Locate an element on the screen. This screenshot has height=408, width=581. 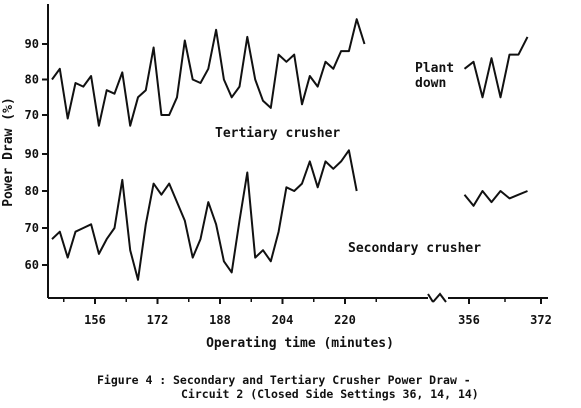
x-tick-label: 372 is located at coordinates (541, 320).